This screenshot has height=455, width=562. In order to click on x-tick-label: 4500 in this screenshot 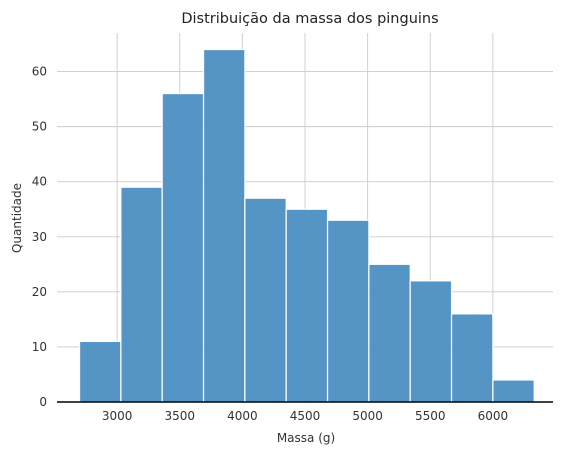, I will do `click(305, 416)`.